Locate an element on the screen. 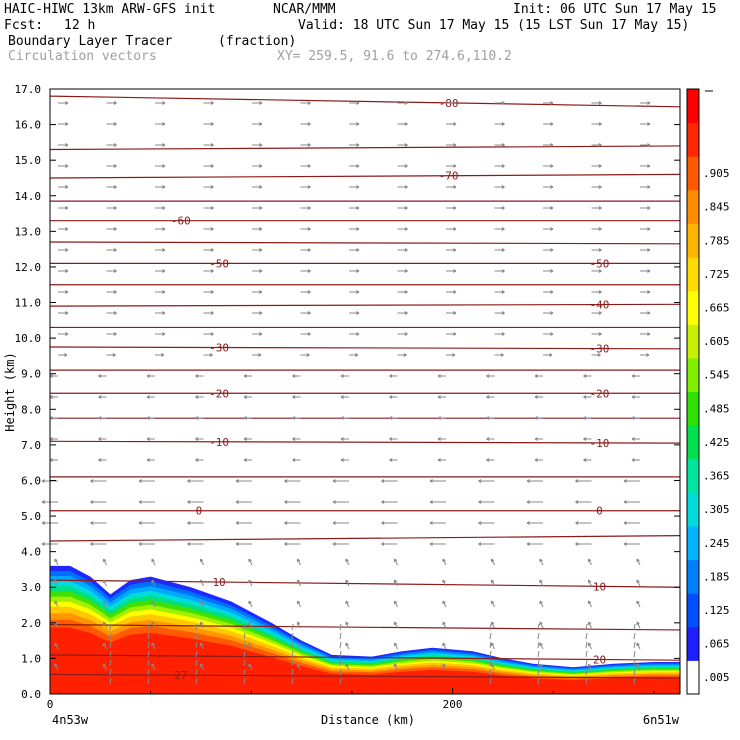 This screenshot has width=740, height=740. y-tick-label: 3.0 is located at coordinates (31, 587).